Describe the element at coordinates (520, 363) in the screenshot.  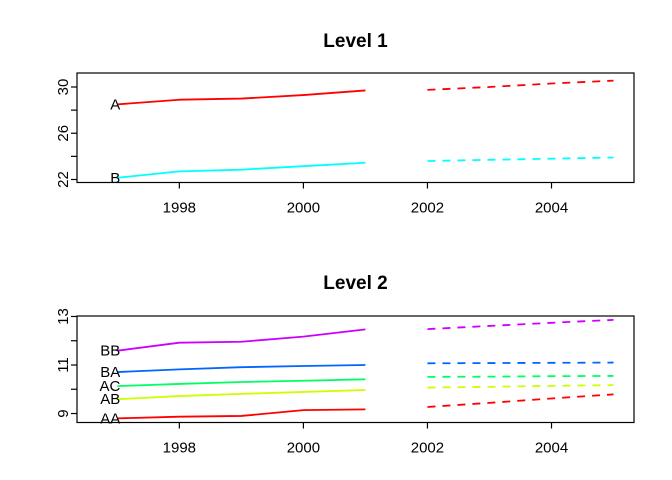
I see `series-line-BA-forecast` at that location.